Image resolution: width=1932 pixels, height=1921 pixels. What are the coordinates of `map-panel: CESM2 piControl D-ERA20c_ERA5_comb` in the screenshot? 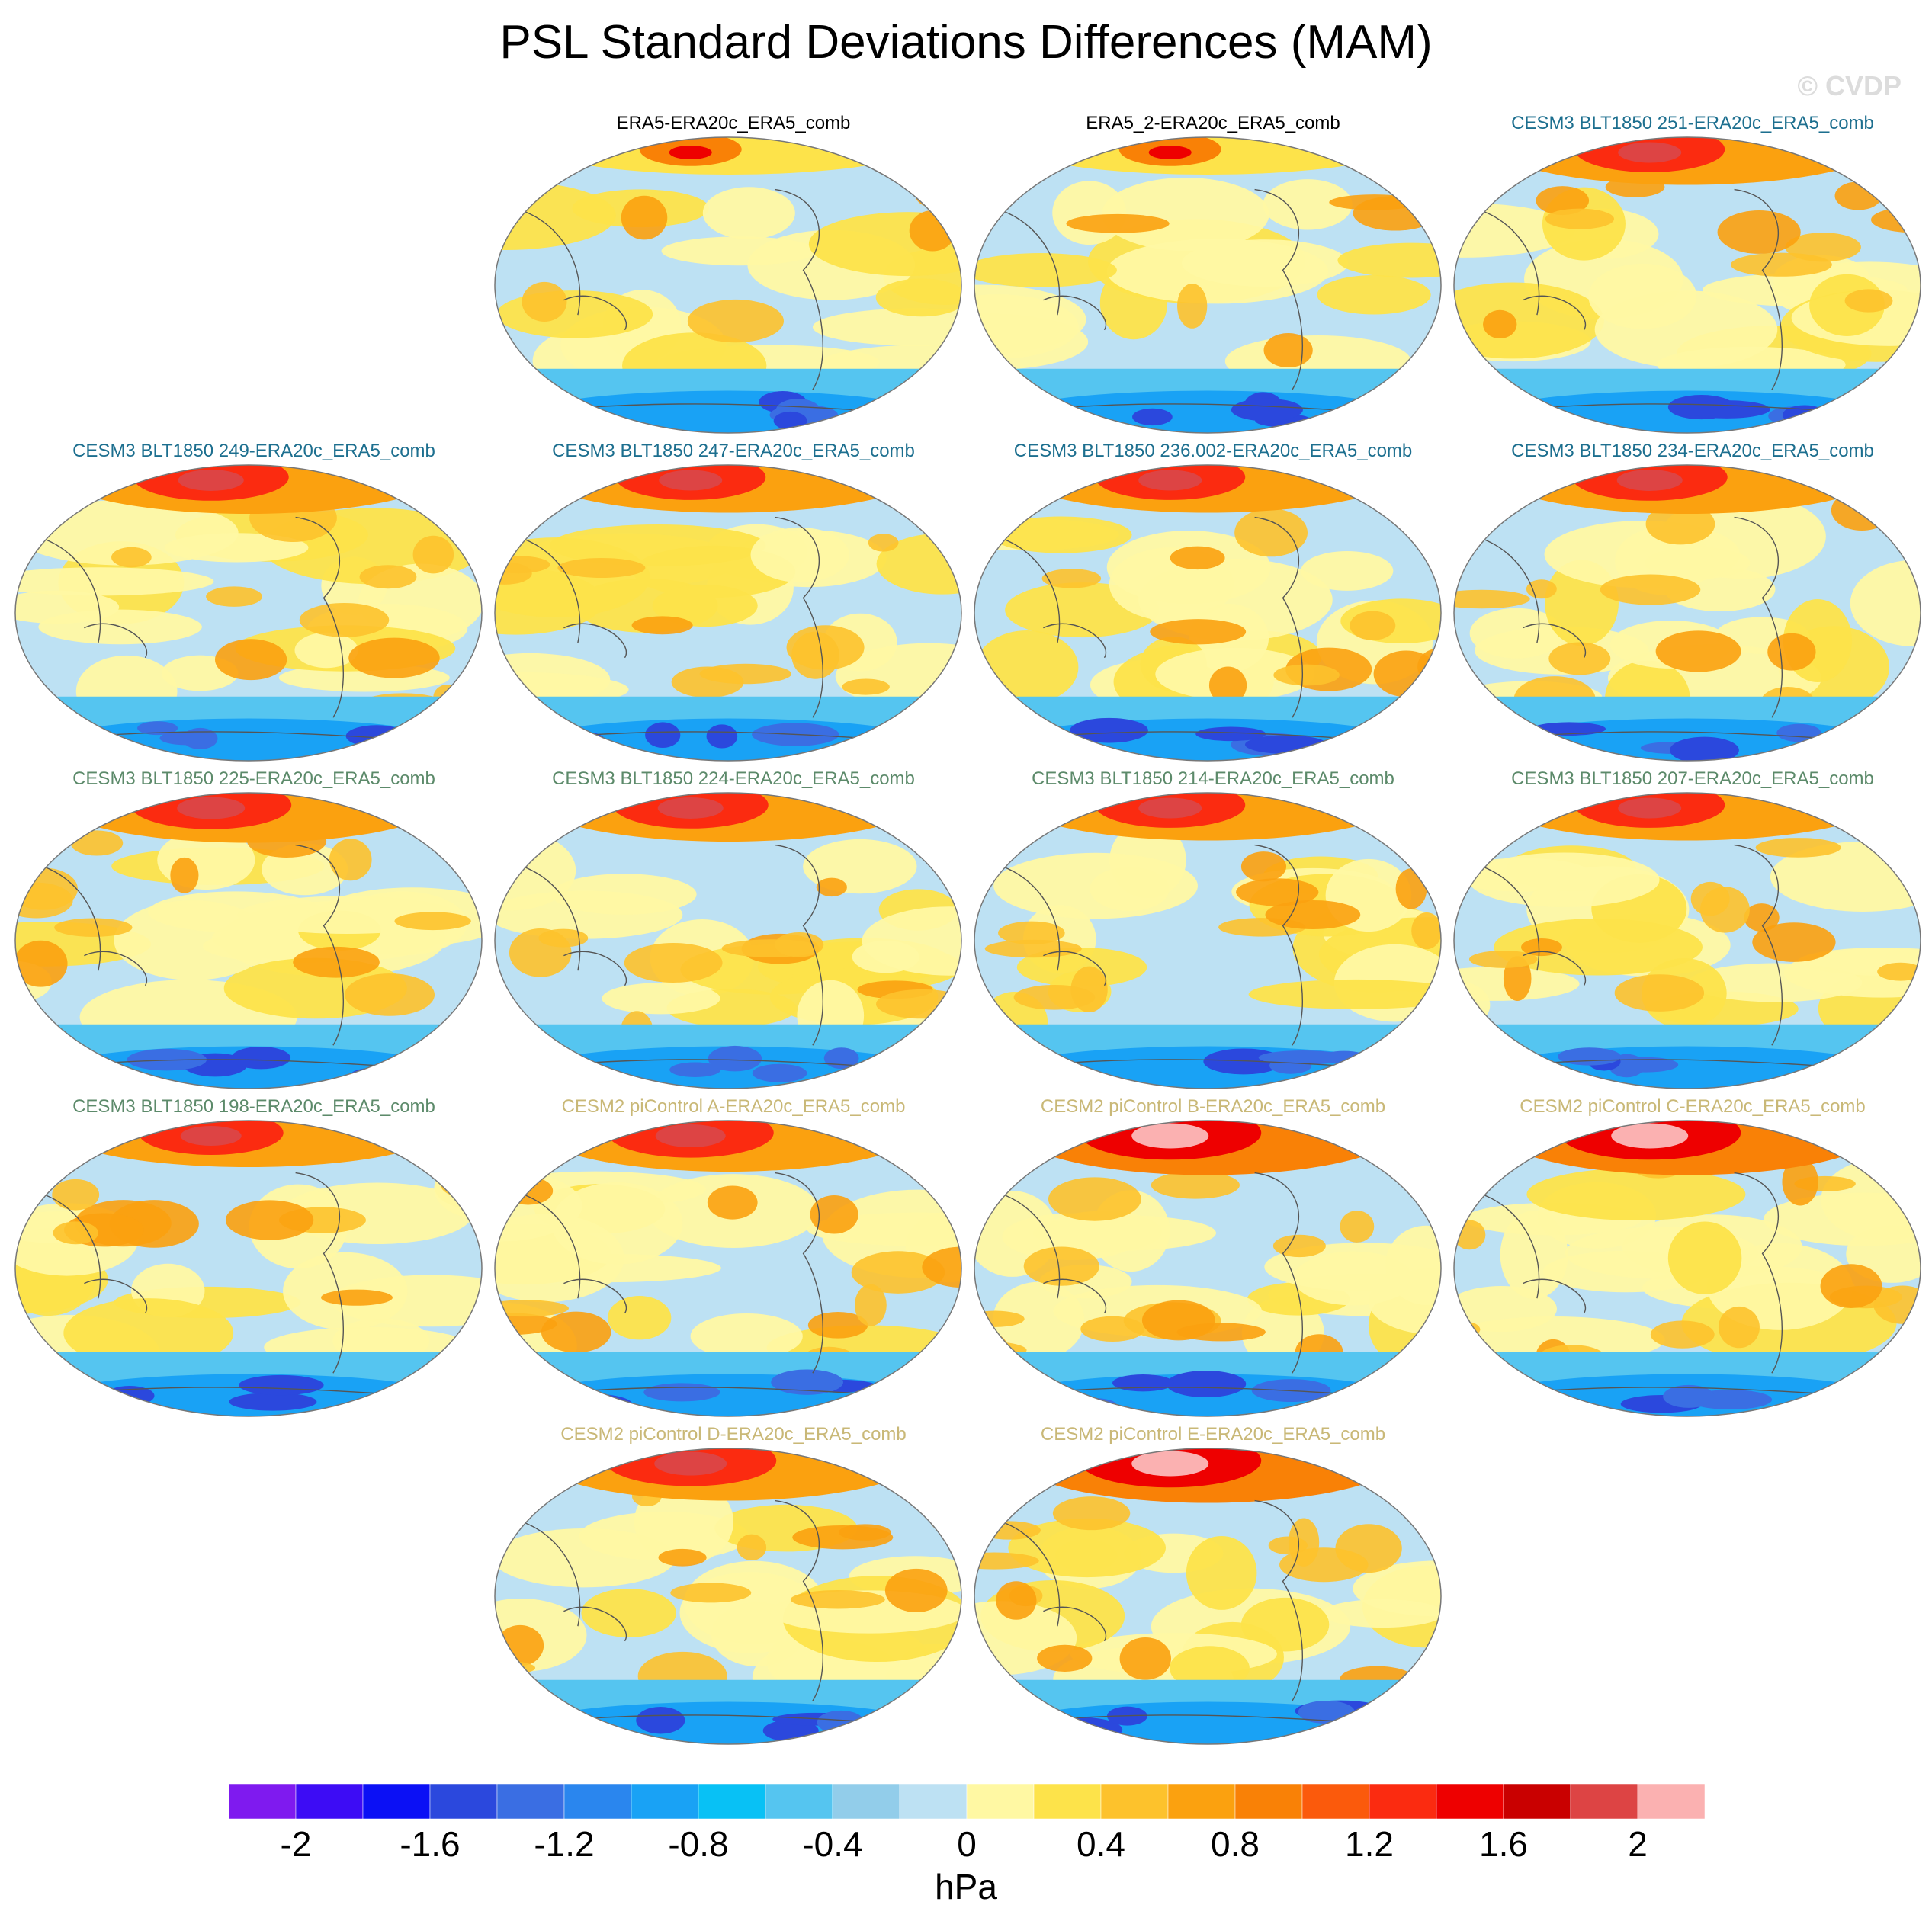 It's located at (734, 1588).